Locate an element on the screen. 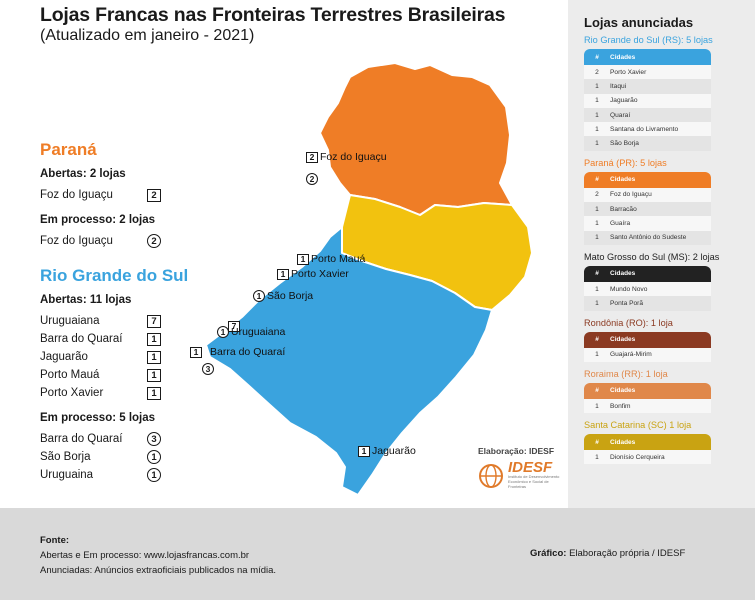 The height and width of the screenshot is (600, 755). section-title: Roraima (RR): 1 loja is located at coordinates (626, 373).